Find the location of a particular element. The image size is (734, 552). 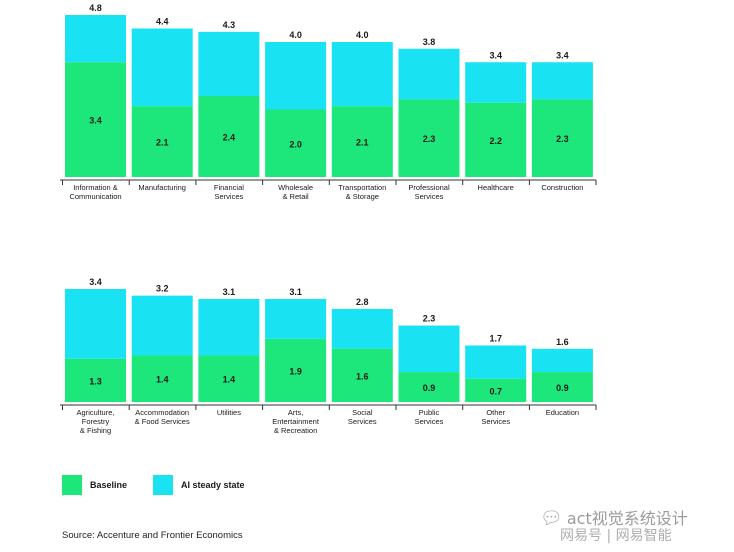

category-label-1-0: Agriculture, Forestry & Fishing is located at coordinates (96, 421).